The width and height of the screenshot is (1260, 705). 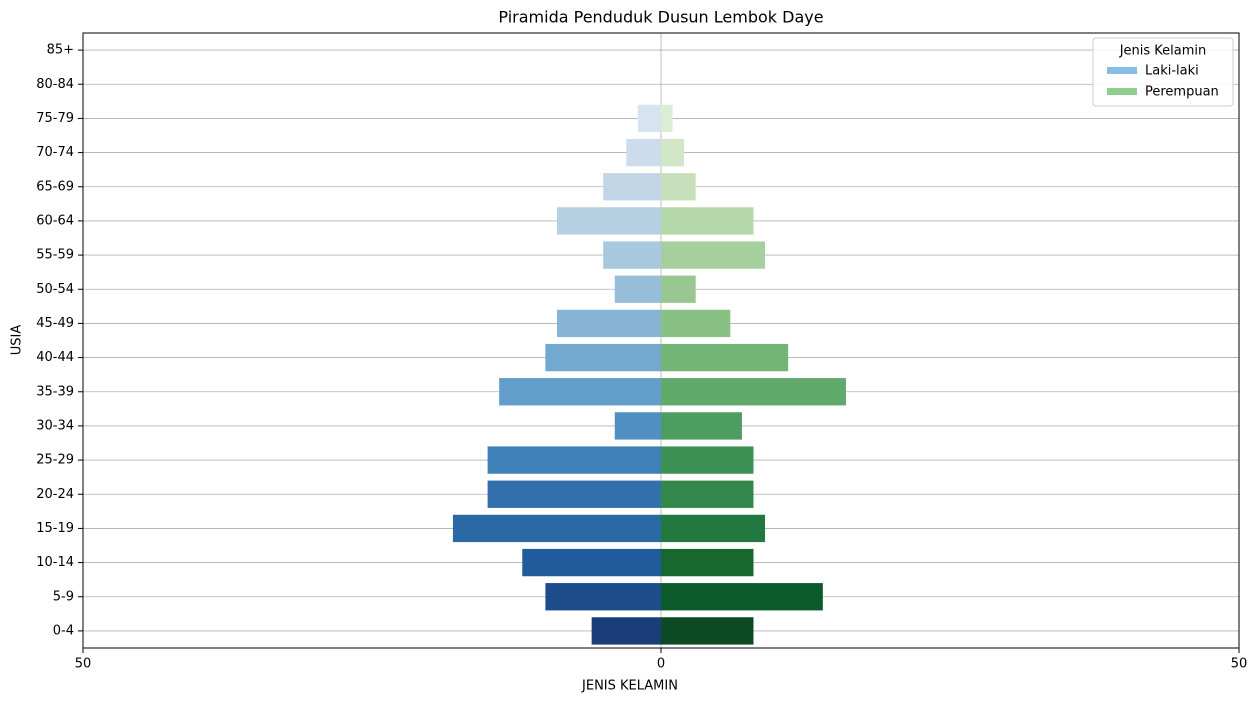 What do you see at coordinates (55, 357) in the screenshot?
I see `y-tick-label: 40-44` at bounding box center [55, 357].